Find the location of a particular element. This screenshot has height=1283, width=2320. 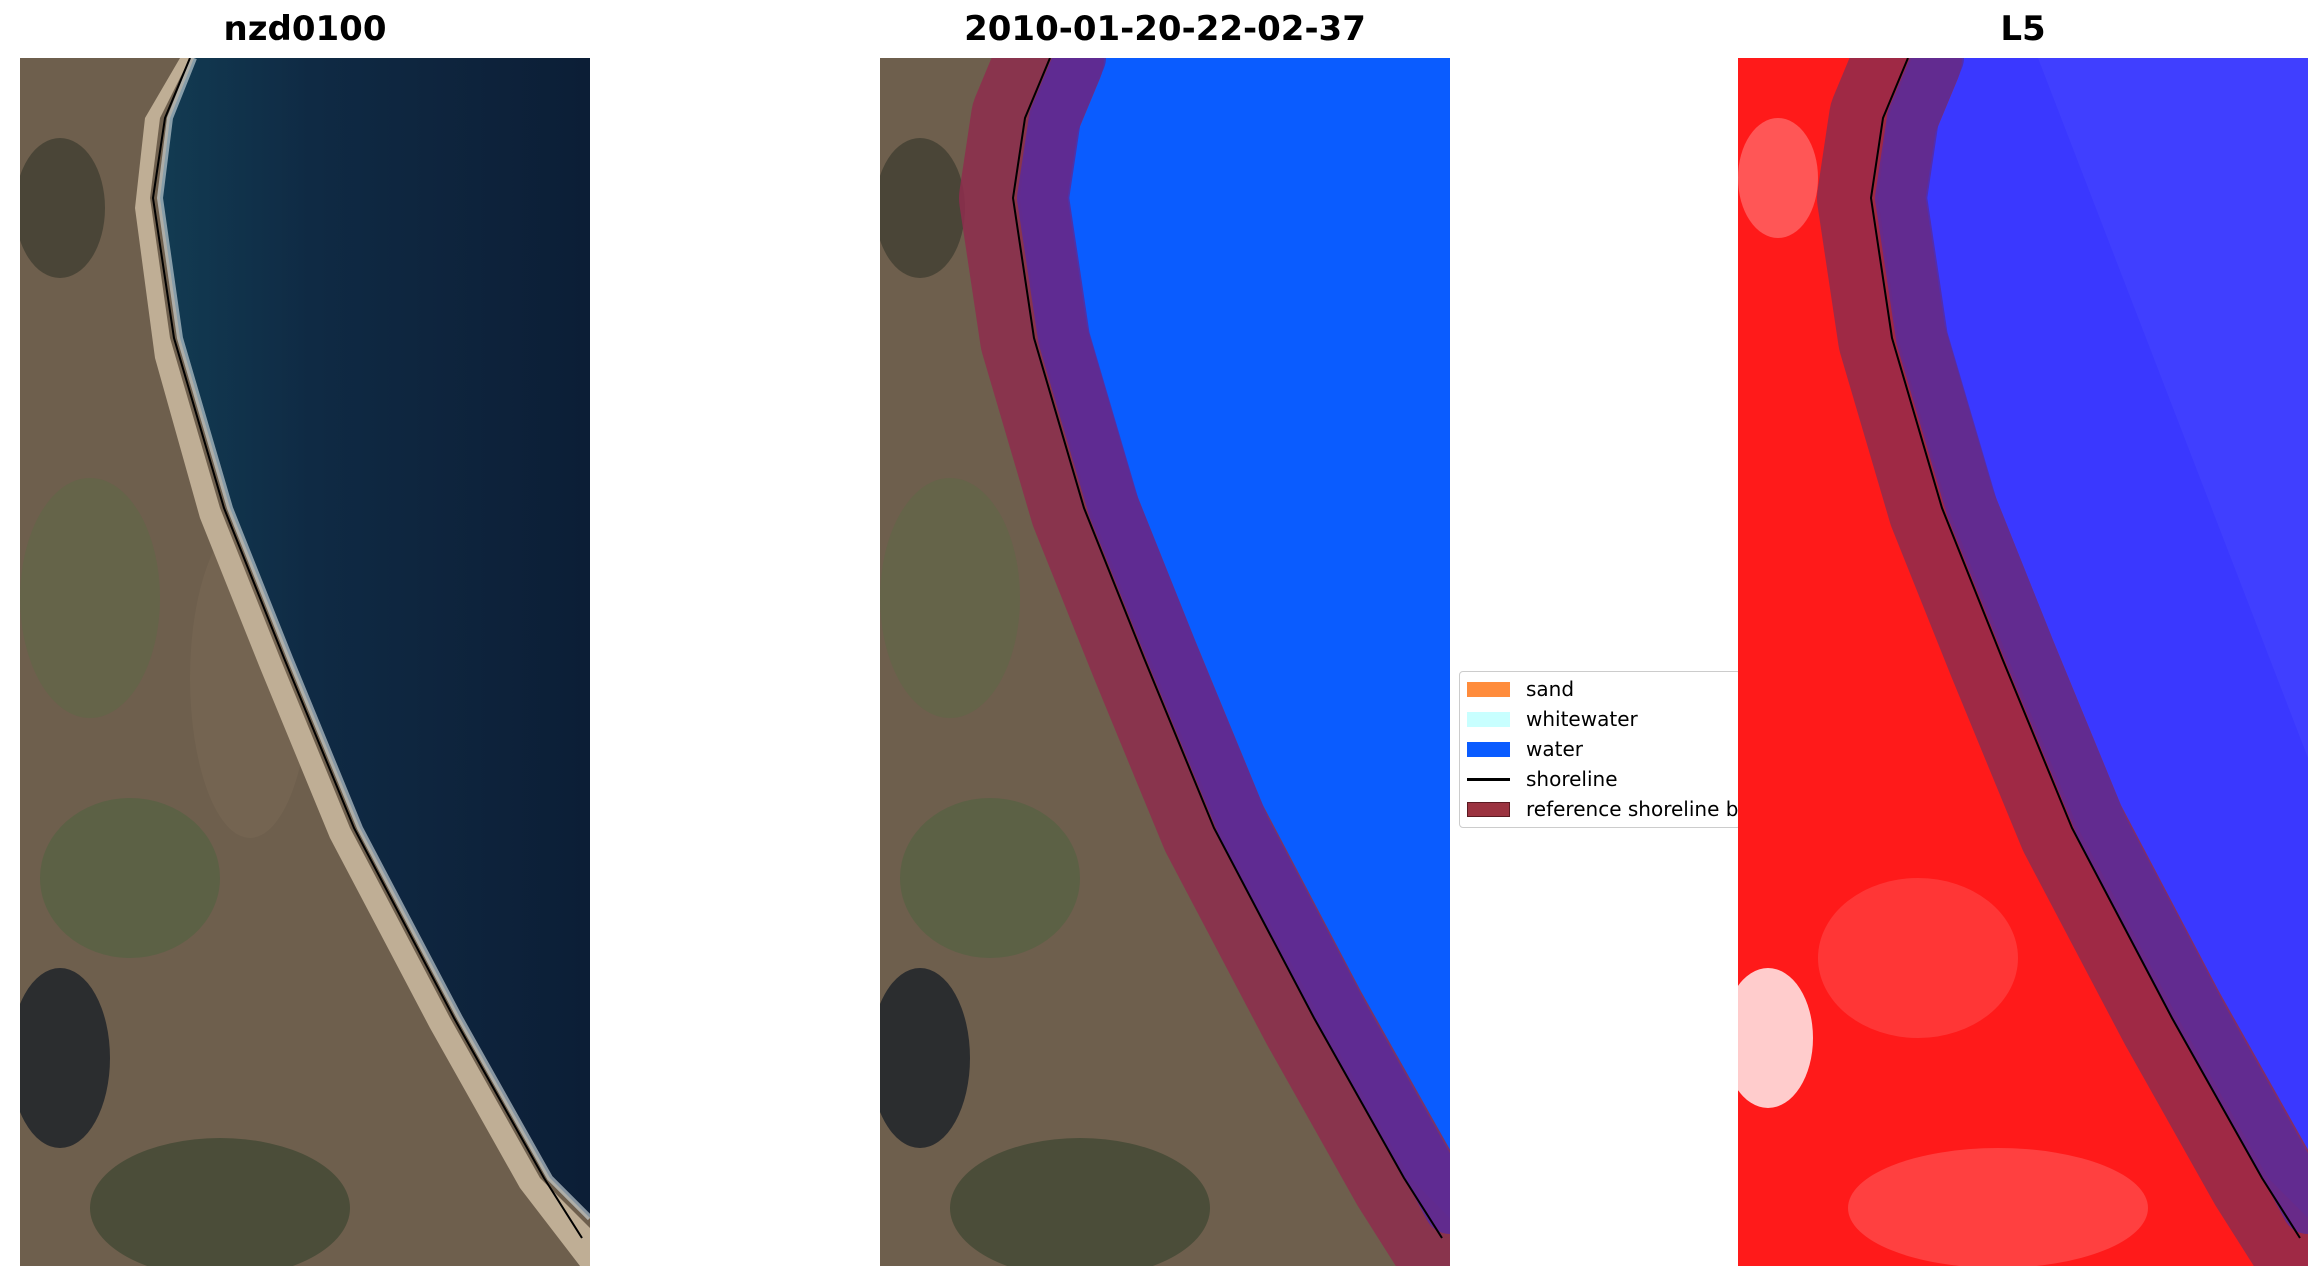

sand-swatch is located at coordinates (1488, 689).